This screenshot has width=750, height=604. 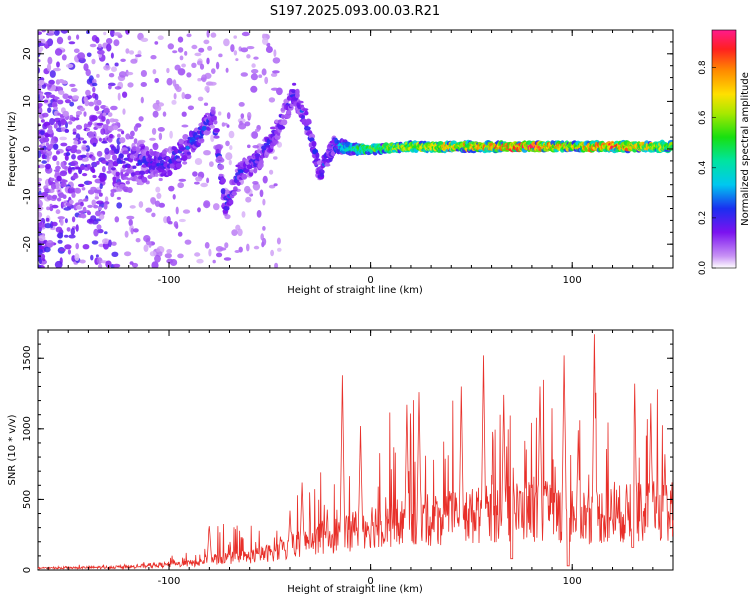 What do you see at coordinates (27, 196) in the screenshot?
I see `spectrogram-y-tick-label: -10` at bounding box center [27, 196].